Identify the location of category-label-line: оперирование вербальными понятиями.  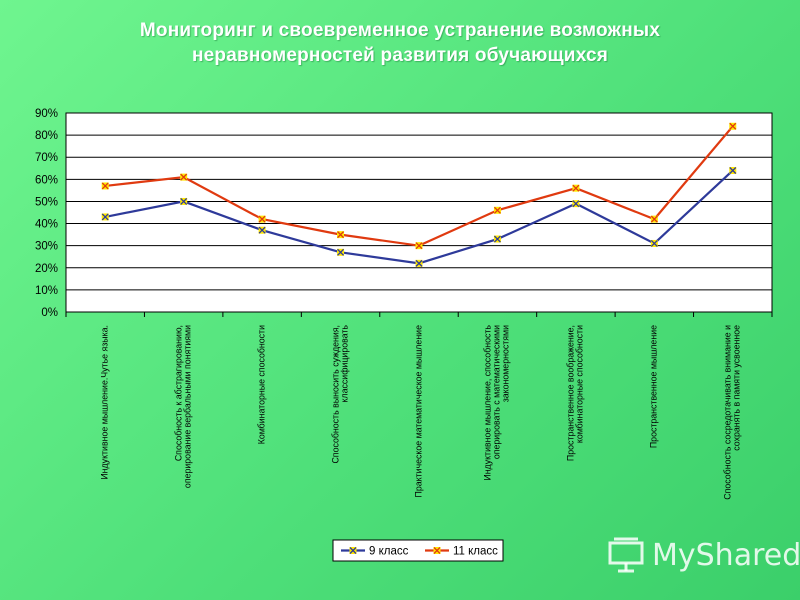
(187, 406).